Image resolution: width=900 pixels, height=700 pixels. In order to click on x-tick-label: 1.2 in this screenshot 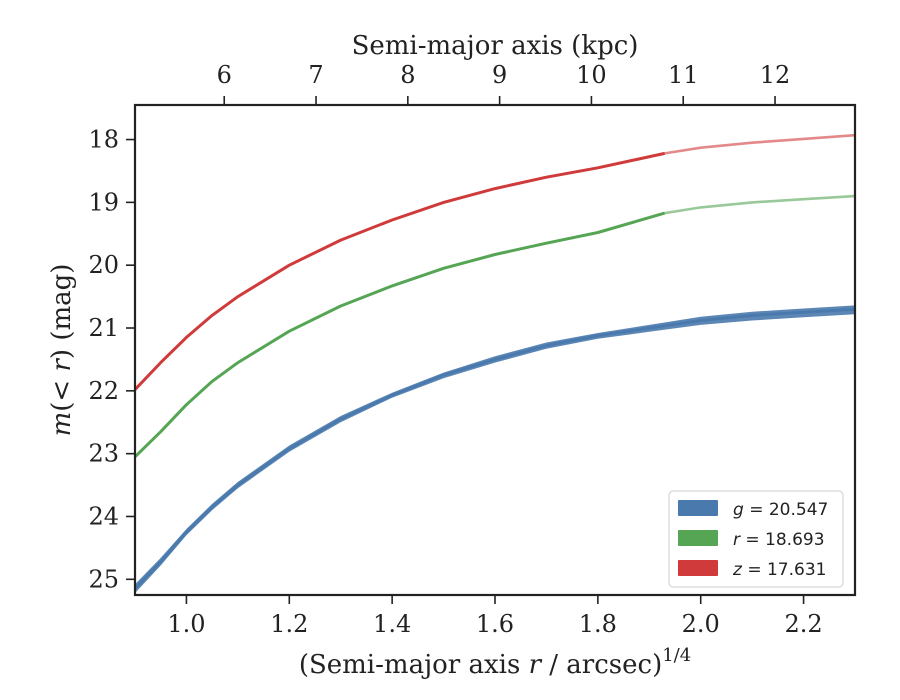, I will do `click(289, 624)`.